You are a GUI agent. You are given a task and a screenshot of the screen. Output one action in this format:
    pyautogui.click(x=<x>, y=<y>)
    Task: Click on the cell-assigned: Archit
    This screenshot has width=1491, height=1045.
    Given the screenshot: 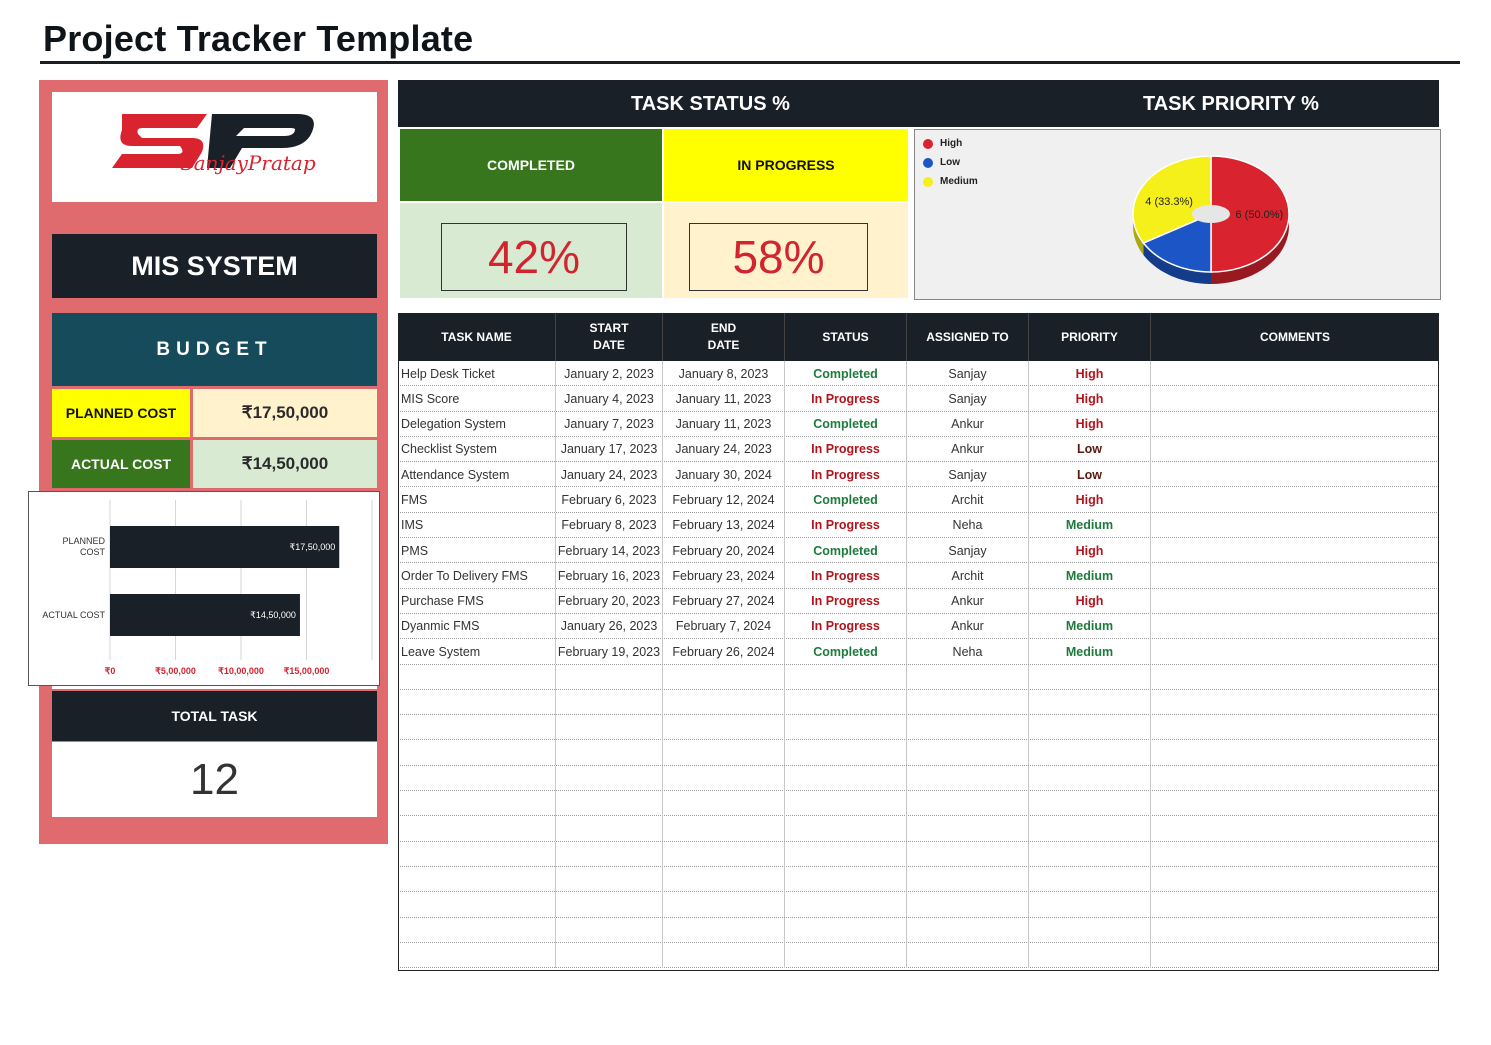 What is the action you would take?
    pyautogui.click(x=968, y=576)
    